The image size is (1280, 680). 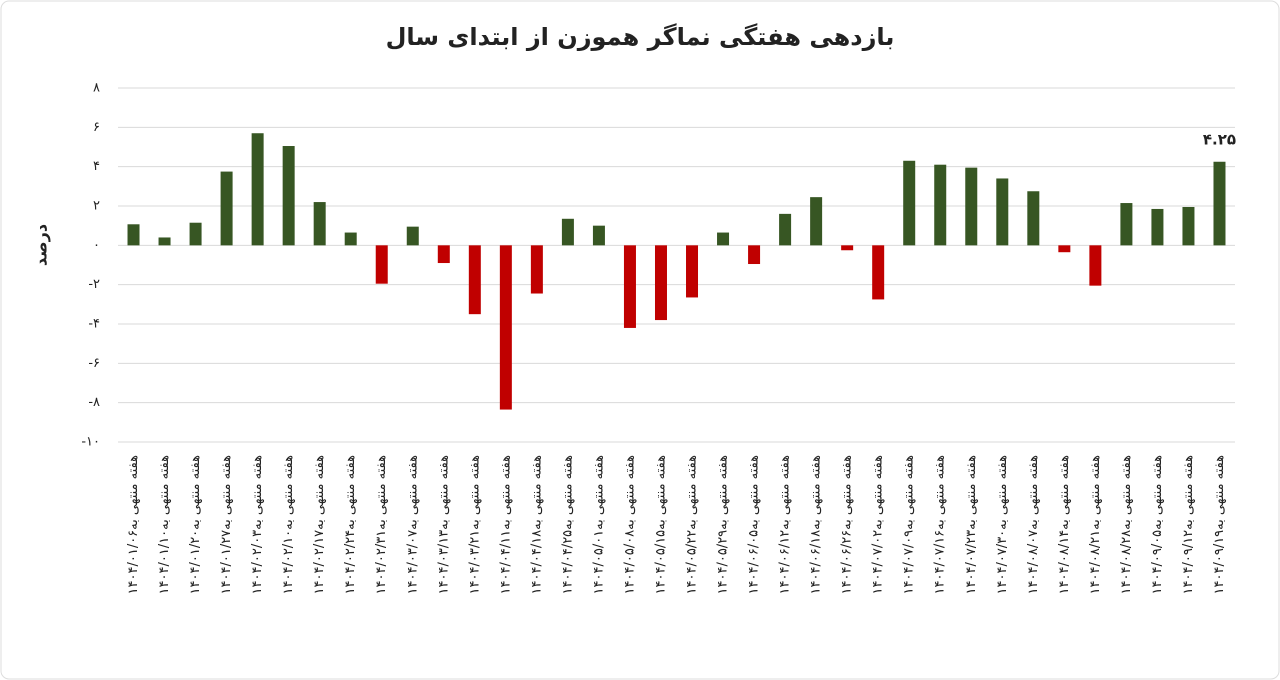 What do you see at coordinates (94, 402) in the screenshot?
I see `y-tick-label: -۸` at bounding box center [94, 402].